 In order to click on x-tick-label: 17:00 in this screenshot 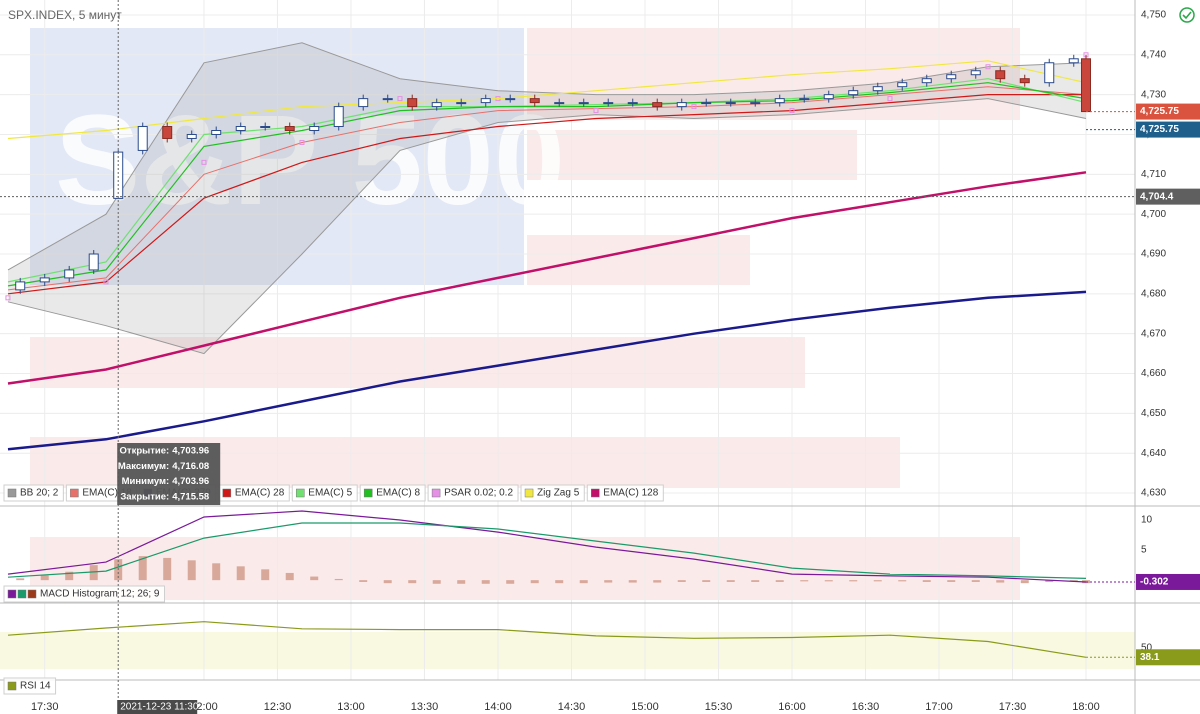, I will do `click(939, 707)`.